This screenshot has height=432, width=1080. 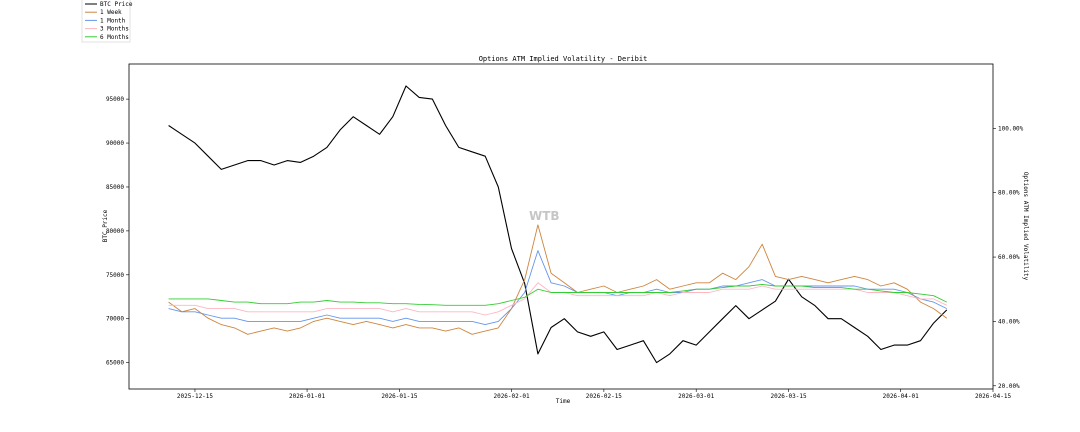 I want to click on x-tick-label: 2026-04-15, so click(x=993, y=396).